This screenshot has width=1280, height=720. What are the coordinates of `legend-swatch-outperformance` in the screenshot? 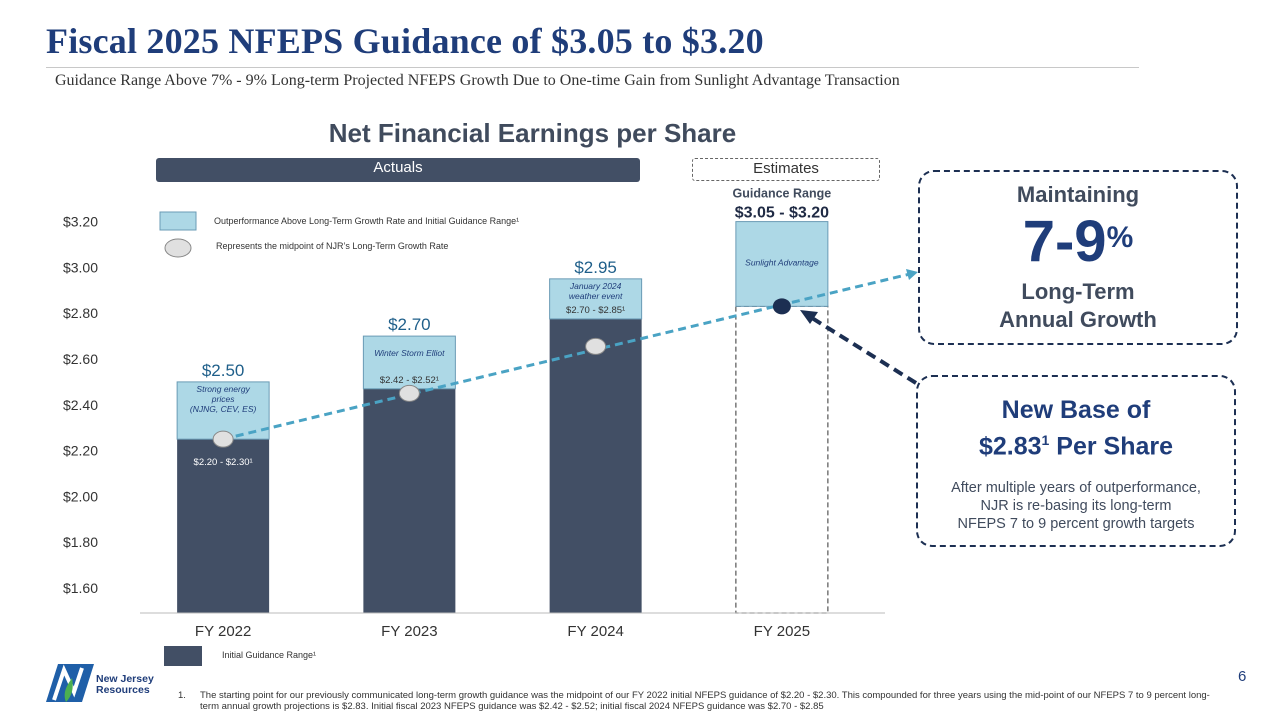 It's located at (178, 221).